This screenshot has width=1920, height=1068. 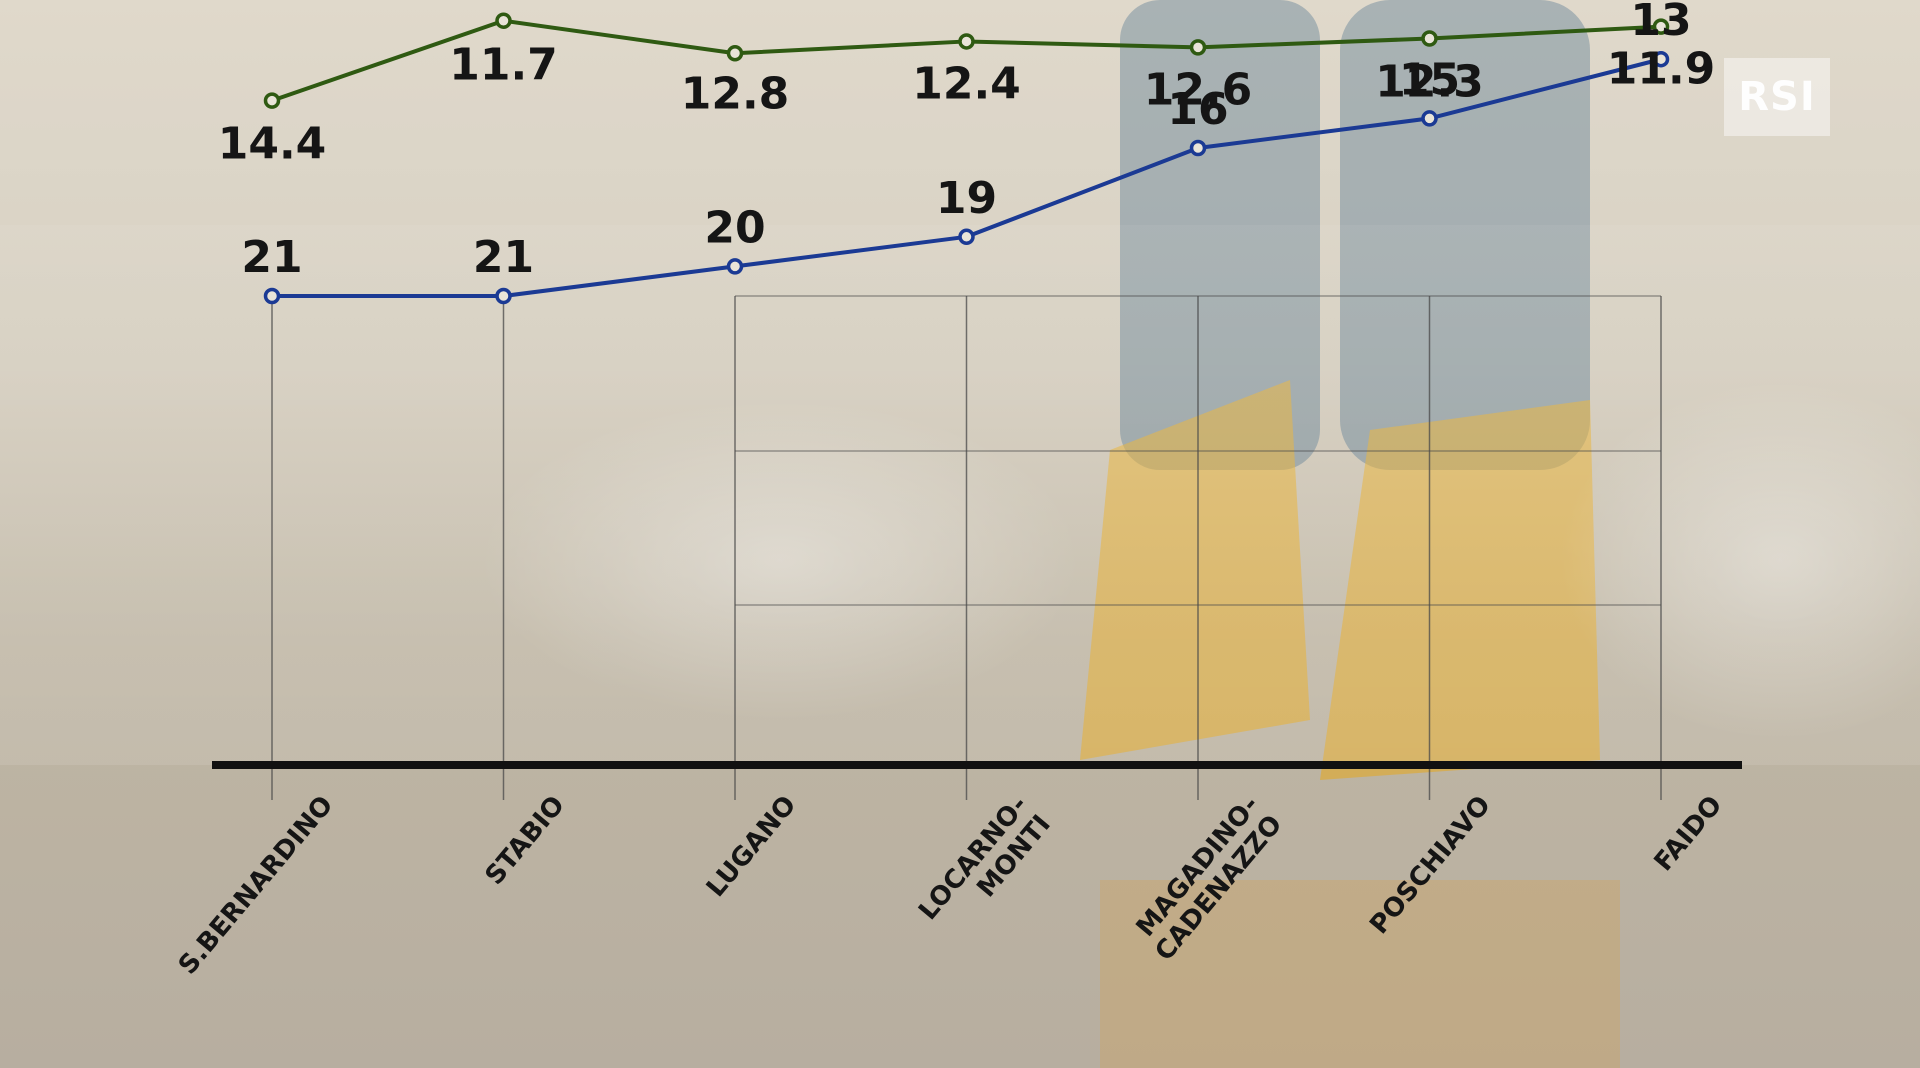 What do you see at coordinates (1210, 878) in the screenshot?
I see `category-label-4: MAGADINO-CADENAZZO` at bounding box center [1210, 878].